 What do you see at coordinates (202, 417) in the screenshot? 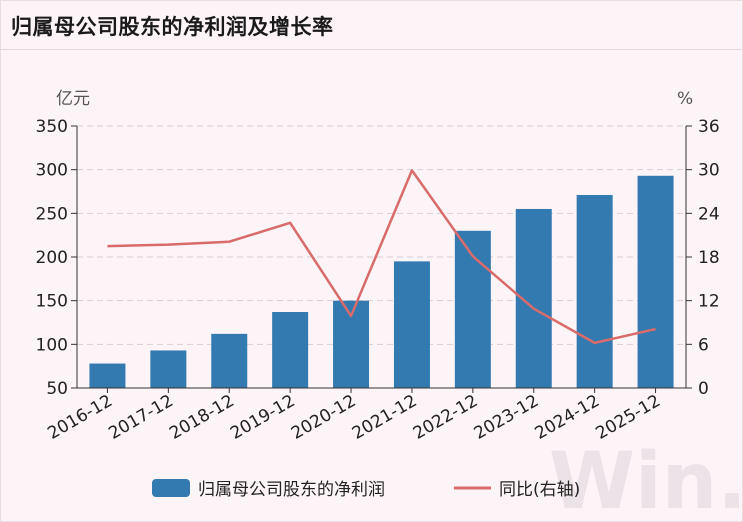
I see `x-tick-label: 2018-12` at bounding box center [202, 417].